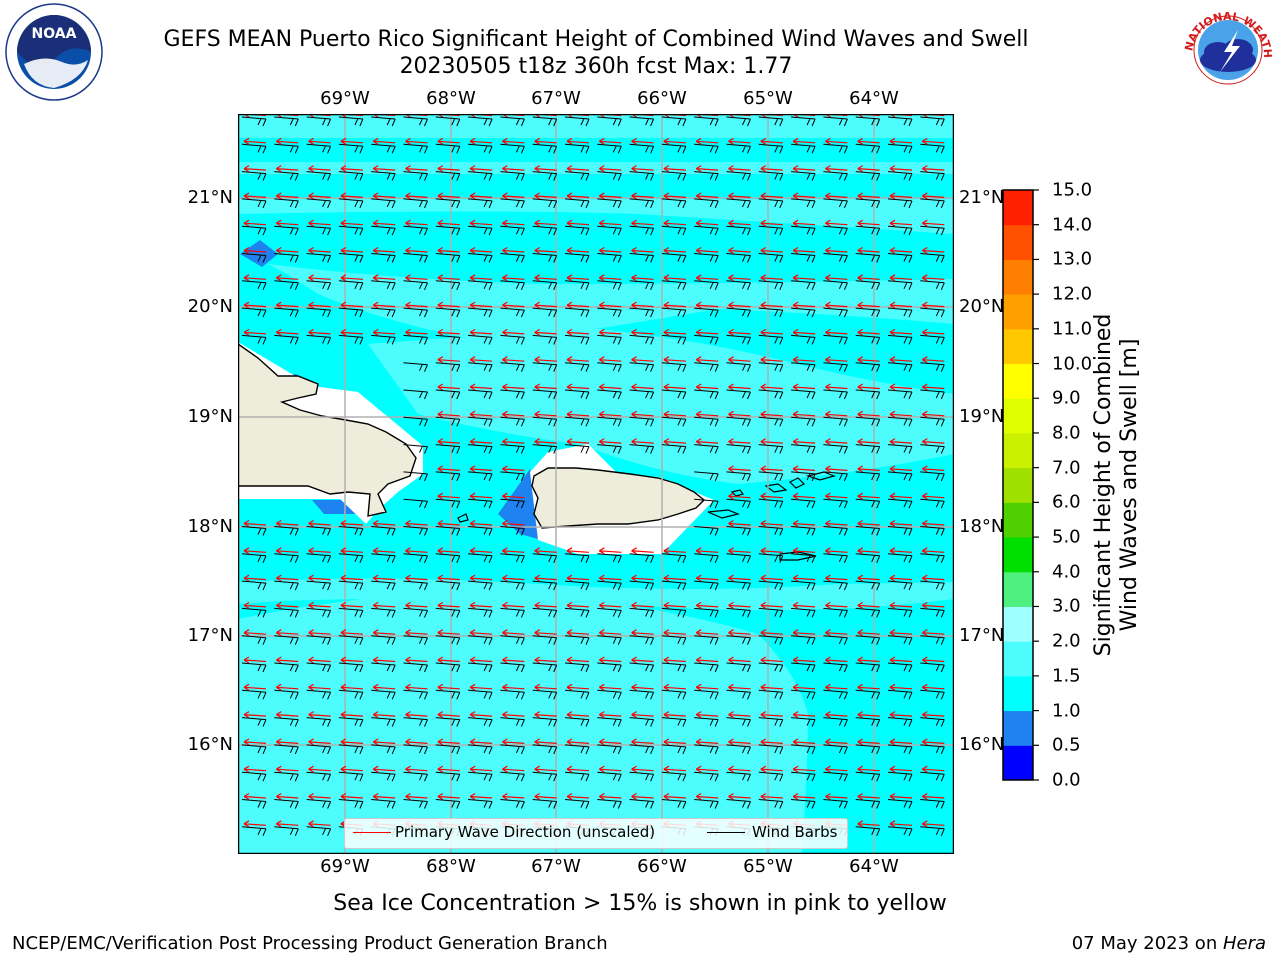 This screenshot has width=1280, height=960. What do you see at coordinates (1066, 606) in the screenshot?
I see `colorbar-tick-label: 3.0` at bounding box center [1066, 606].